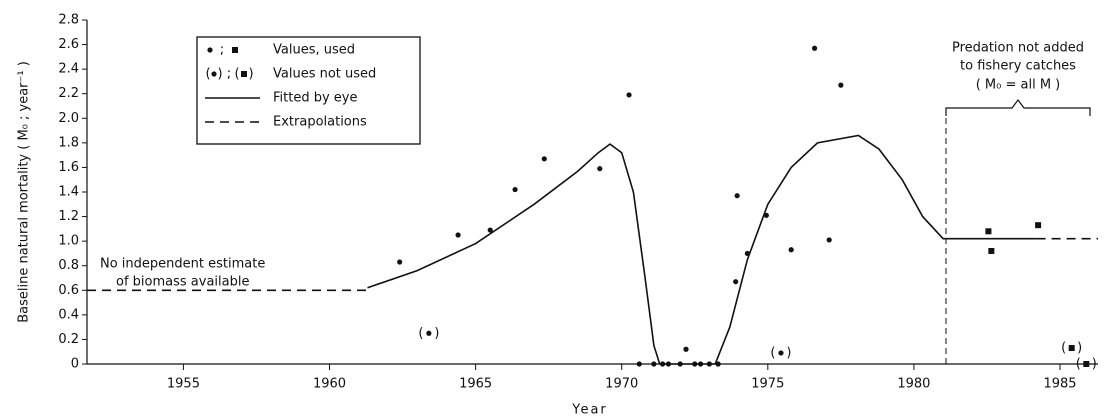  I want to click on x-tick-label: 1970, so click(621, 384).